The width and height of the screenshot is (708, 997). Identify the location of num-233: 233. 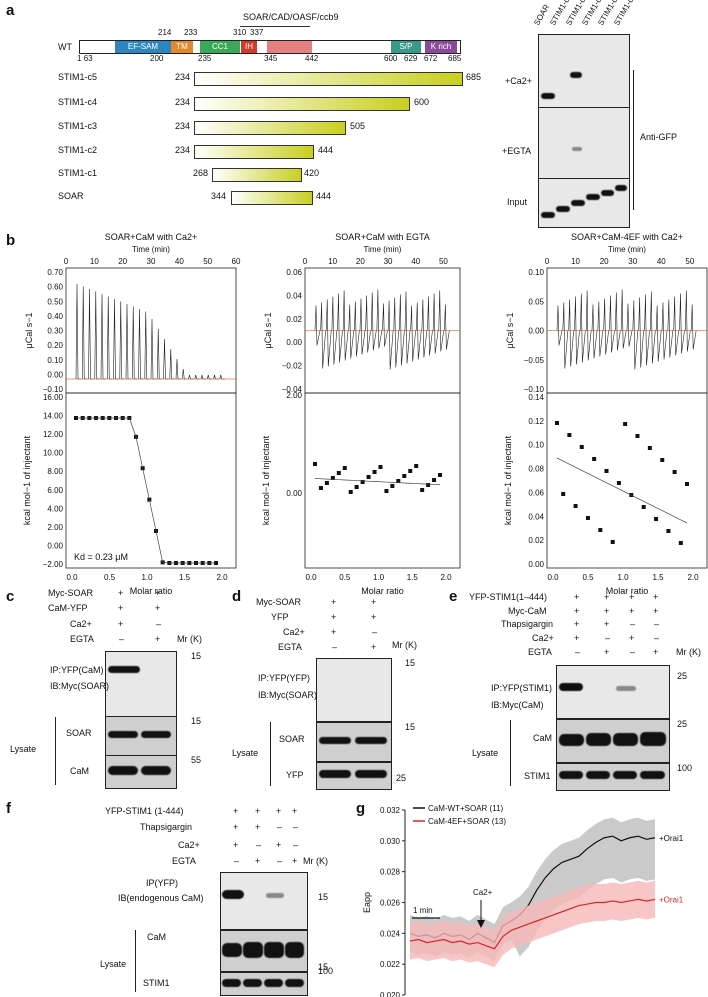
(191, 32).